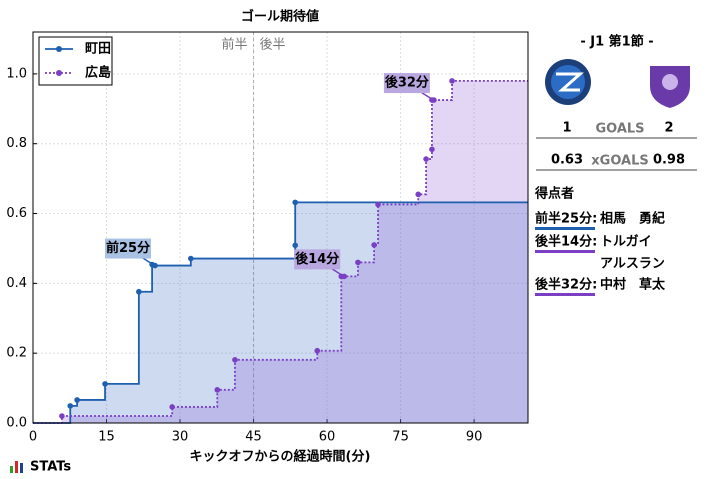  What do you see at coordinates (619, 161) in the screenshot?
I see `xg-label: xGOALS` at bounding box center [619, 161].